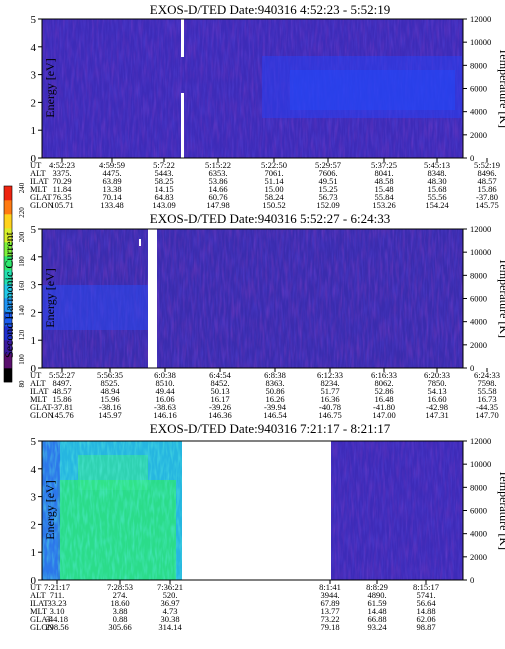 The width and height of the screenshot is (505, 649). What do you see at coordinates (109, 415) in the screenshot?
I see `orbit-cell: 145.97` at bounding box center [109, 415].